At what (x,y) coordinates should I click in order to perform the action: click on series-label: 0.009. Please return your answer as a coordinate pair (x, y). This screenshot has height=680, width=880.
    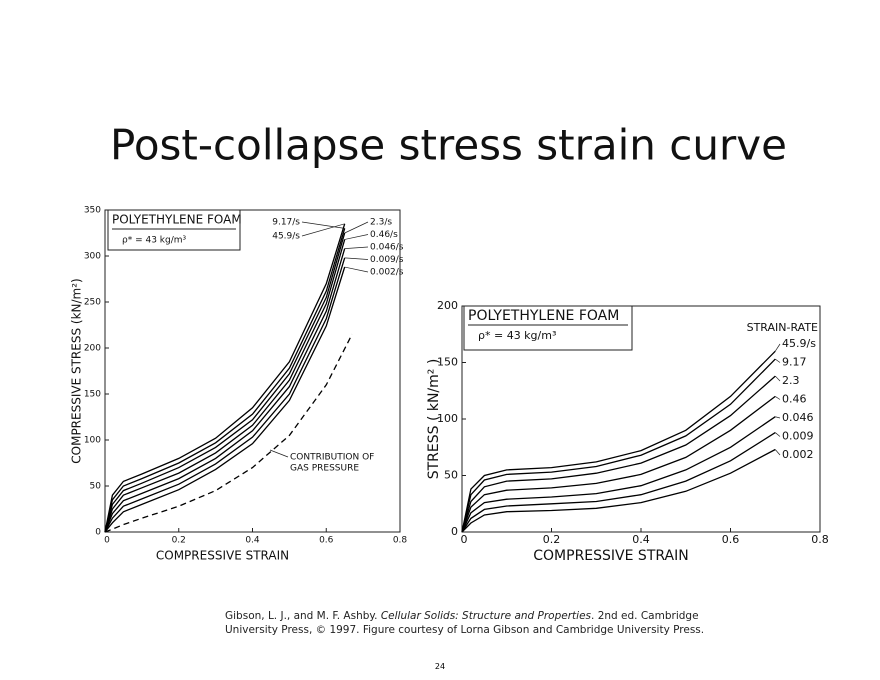
    Looking at the image, I should click on (798, 436).